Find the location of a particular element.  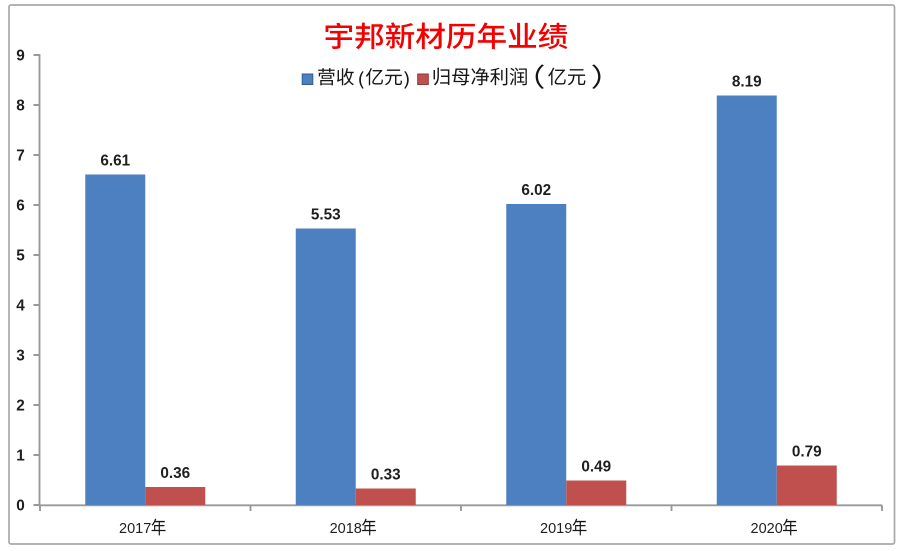

svg-text: 6 is located at coordinates (20, 205).